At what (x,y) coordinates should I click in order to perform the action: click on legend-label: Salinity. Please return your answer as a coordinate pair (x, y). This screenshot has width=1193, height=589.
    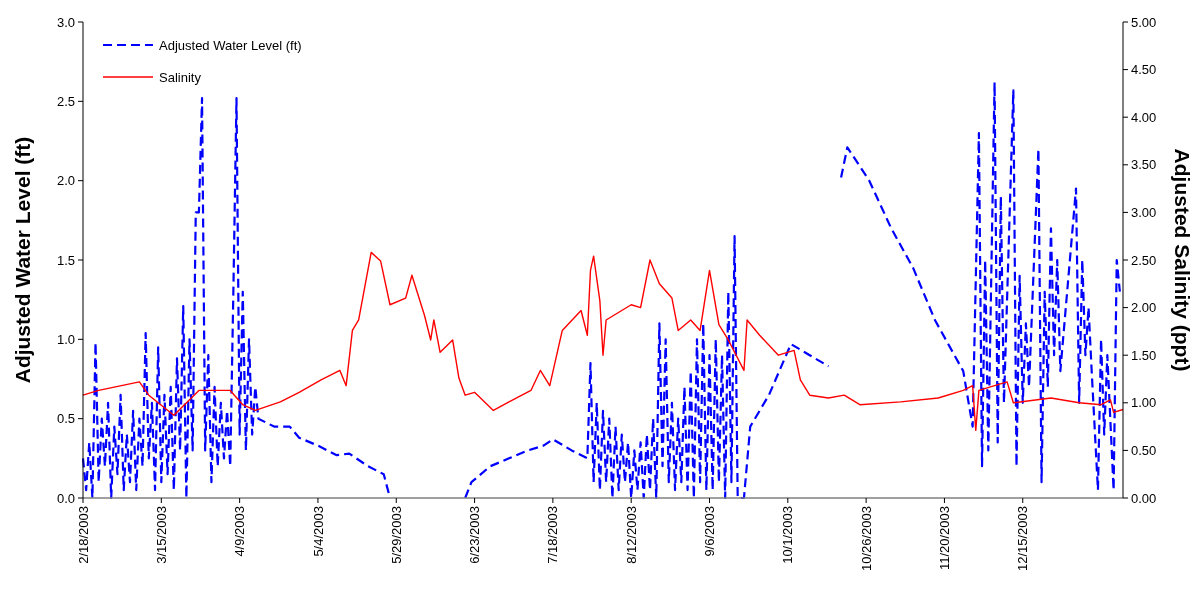
    Looking at the image, I should click on (180, 77).